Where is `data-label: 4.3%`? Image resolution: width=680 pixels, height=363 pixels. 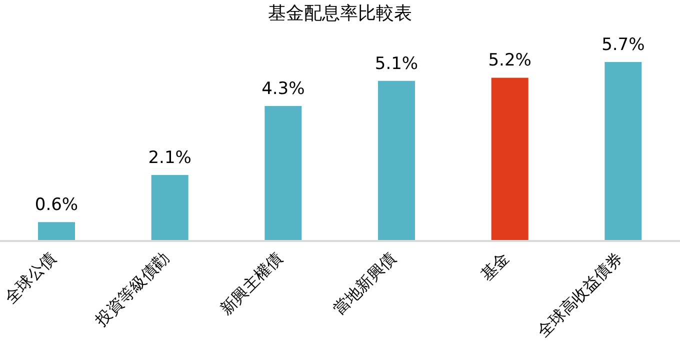 data-label: 4.3% is located at coordinates (283, 88).